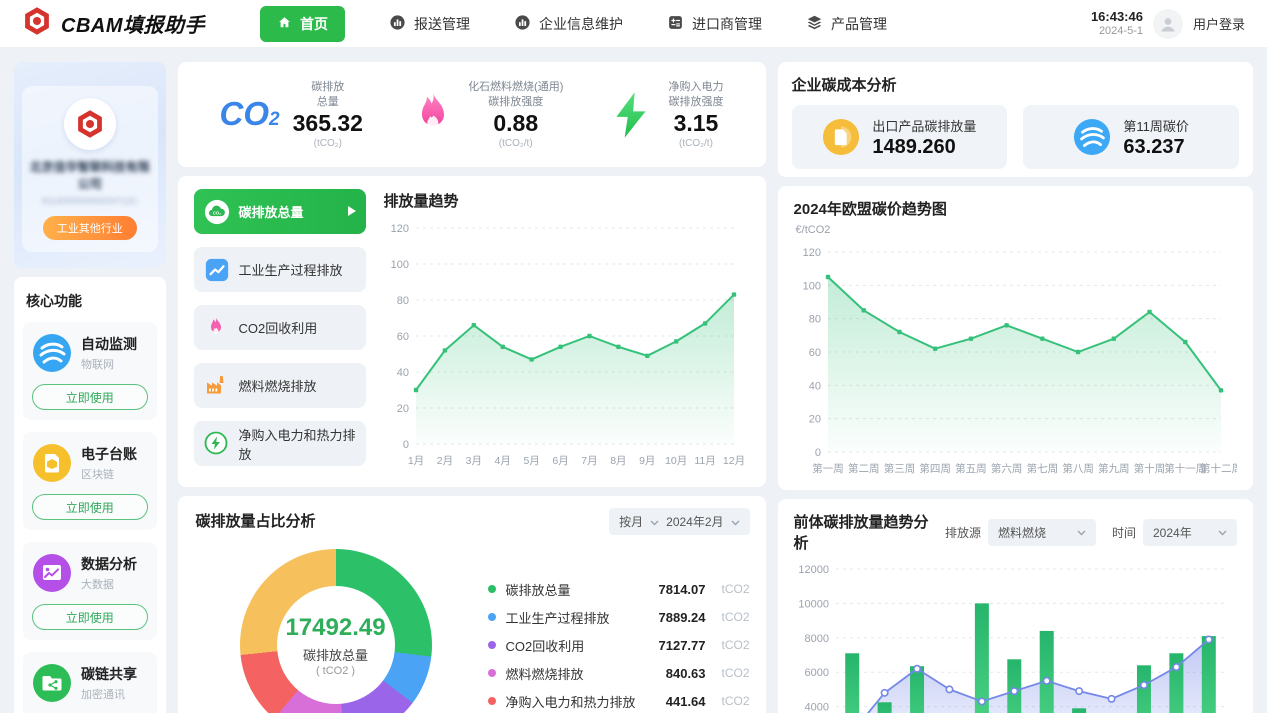 This screenshot has height=713, width=1267. Describe the element at coordinates (861, 533) in the screenshot. I see `precursor-panel-title: 前体碳排放量趋势分析` at that location.